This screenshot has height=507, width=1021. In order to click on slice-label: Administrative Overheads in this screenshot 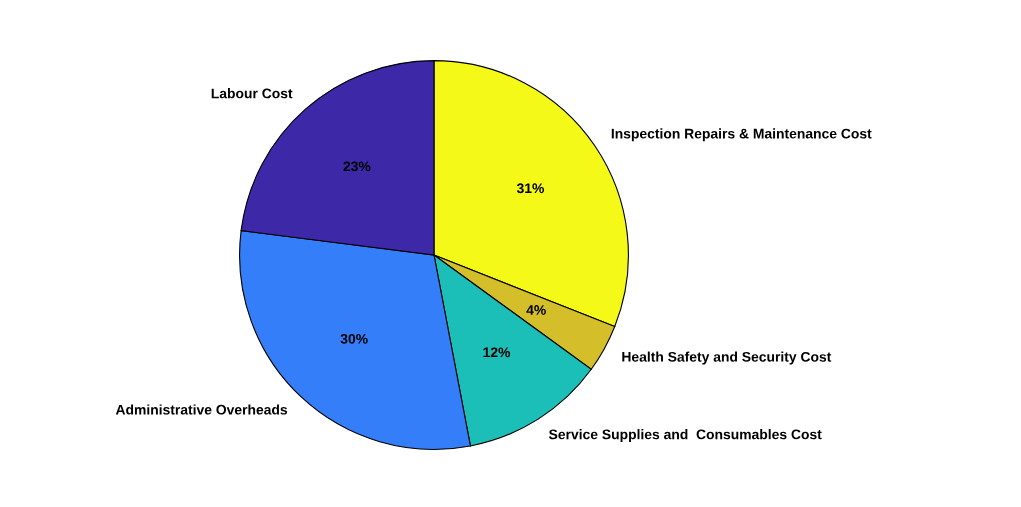, I will do `click(201, 409)`.